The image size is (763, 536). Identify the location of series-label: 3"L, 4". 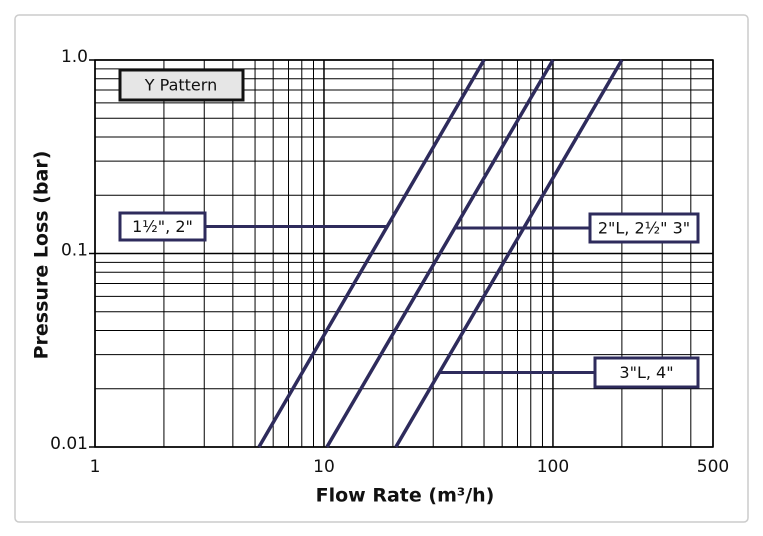
(646, 372).